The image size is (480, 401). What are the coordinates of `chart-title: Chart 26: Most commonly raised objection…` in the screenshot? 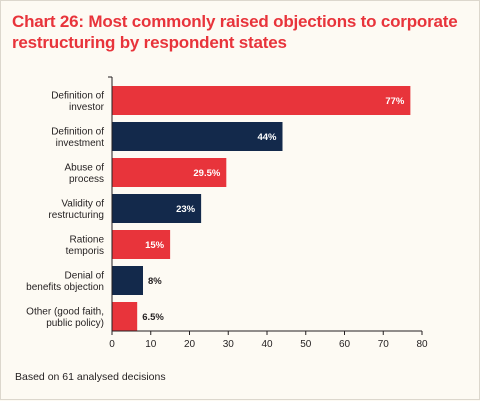 It's located at (235, 32).